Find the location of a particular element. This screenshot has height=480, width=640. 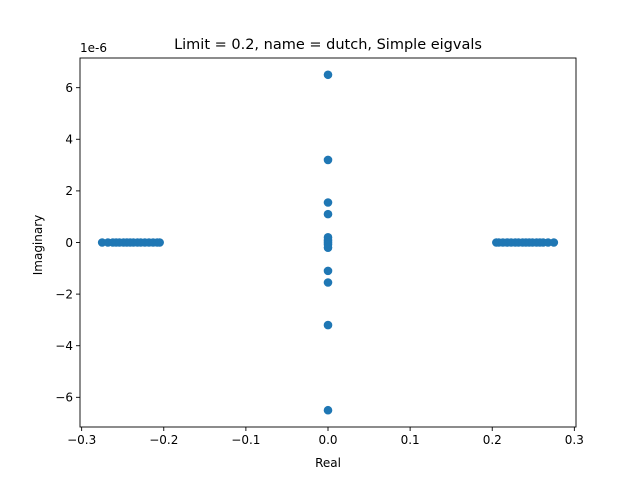

x-axis-label: Real is located at coordinates (328, 463).